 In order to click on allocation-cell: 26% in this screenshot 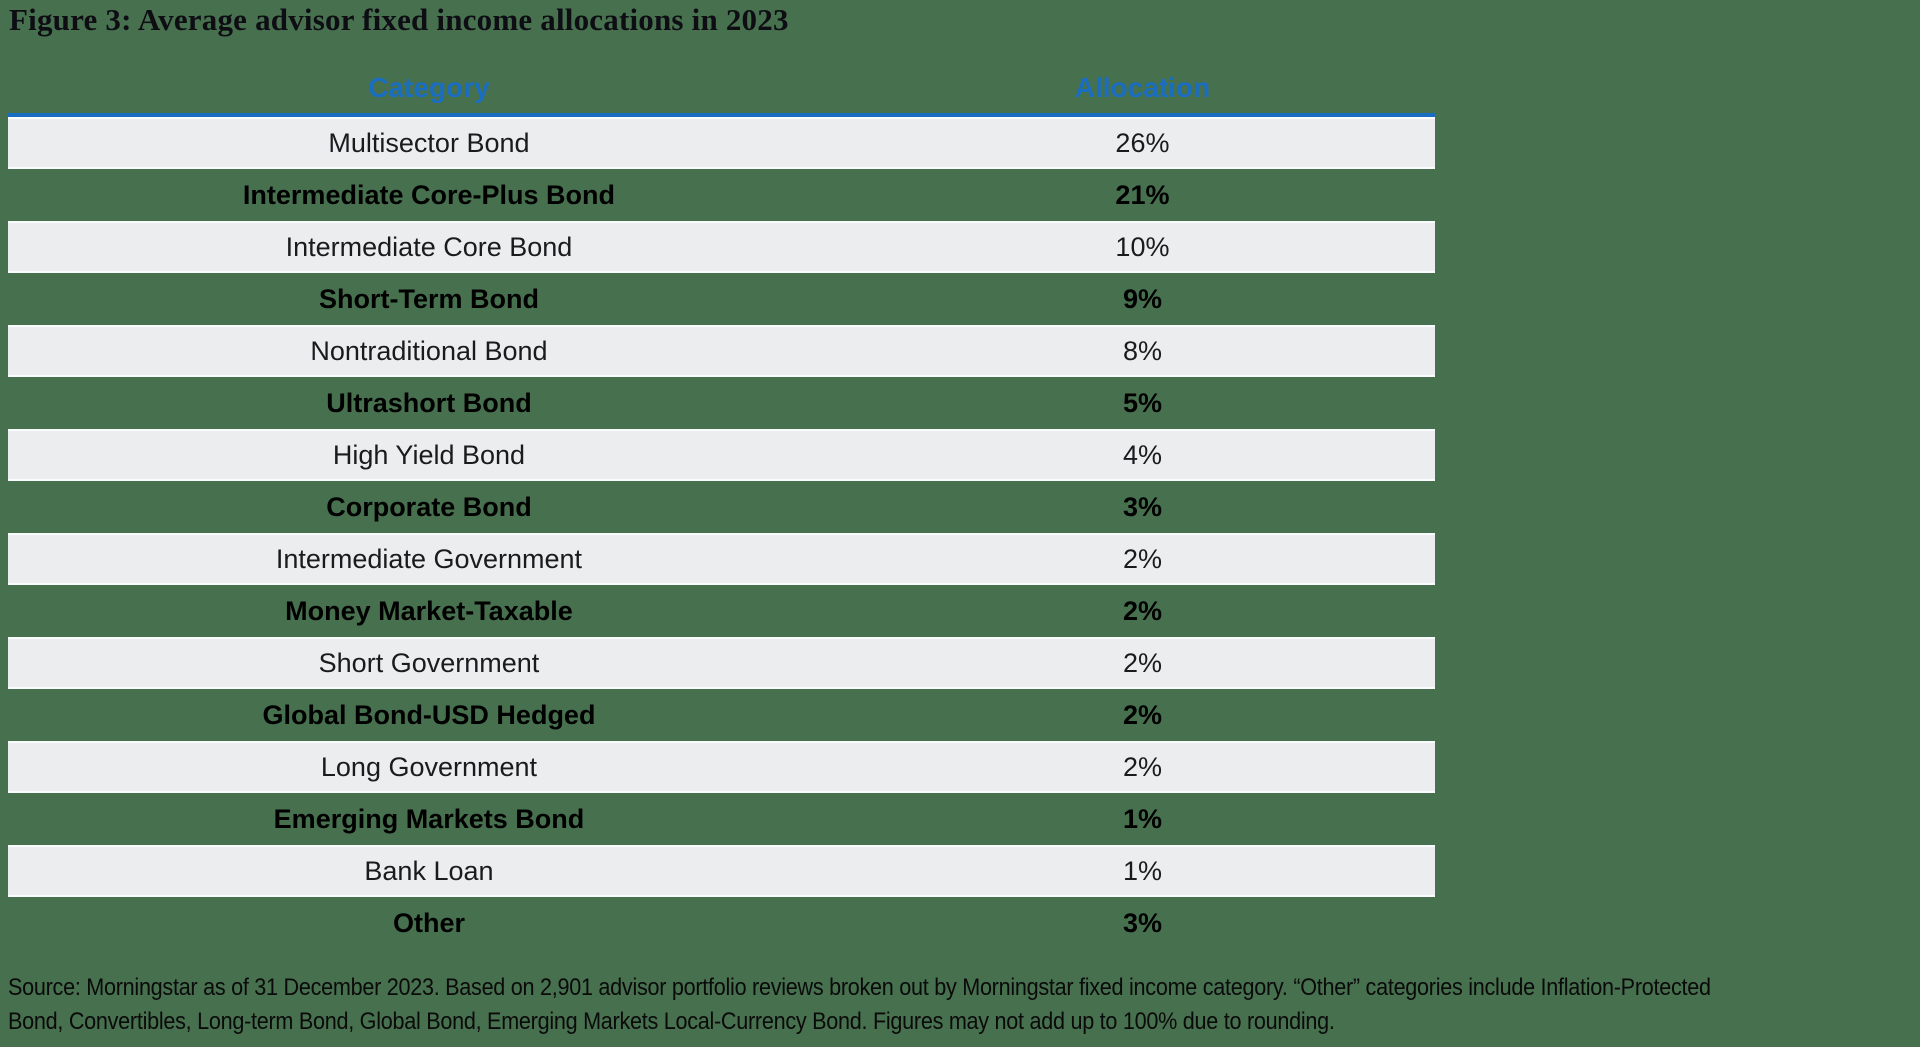, I will do `click(1142, 142)`.